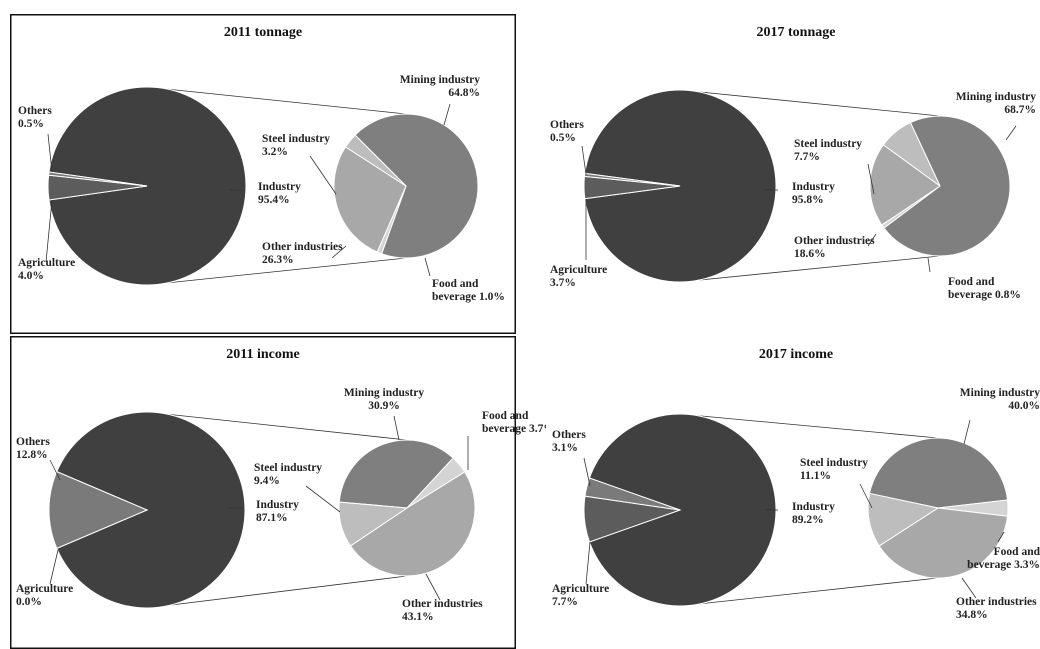 The image size is (1040, 649). What do you see at coordinates (813, 193) in the screenshot?
I see `label-industry: Industry 95.8%` at bounding box center [813, 193].